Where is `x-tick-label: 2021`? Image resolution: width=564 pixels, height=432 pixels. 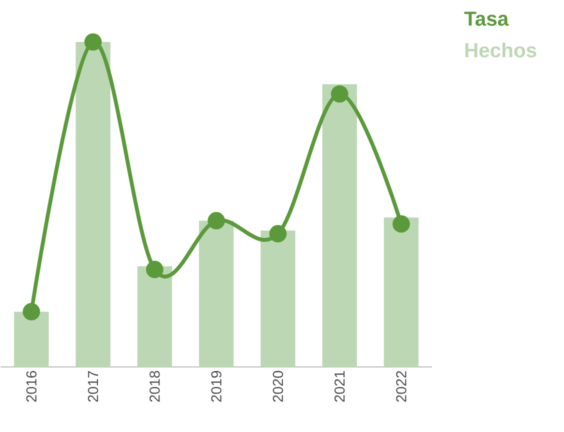 x-tick-label: 2021 is located at coordinates (339, 386).